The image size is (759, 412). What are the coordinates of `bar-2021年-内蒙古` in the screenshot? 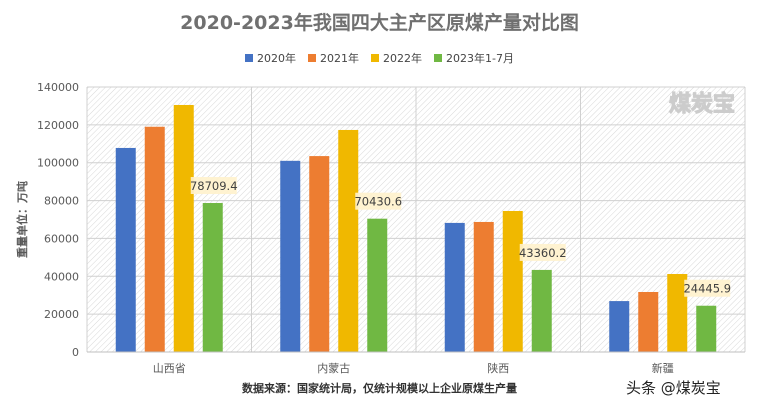 It's located at (319, 254).